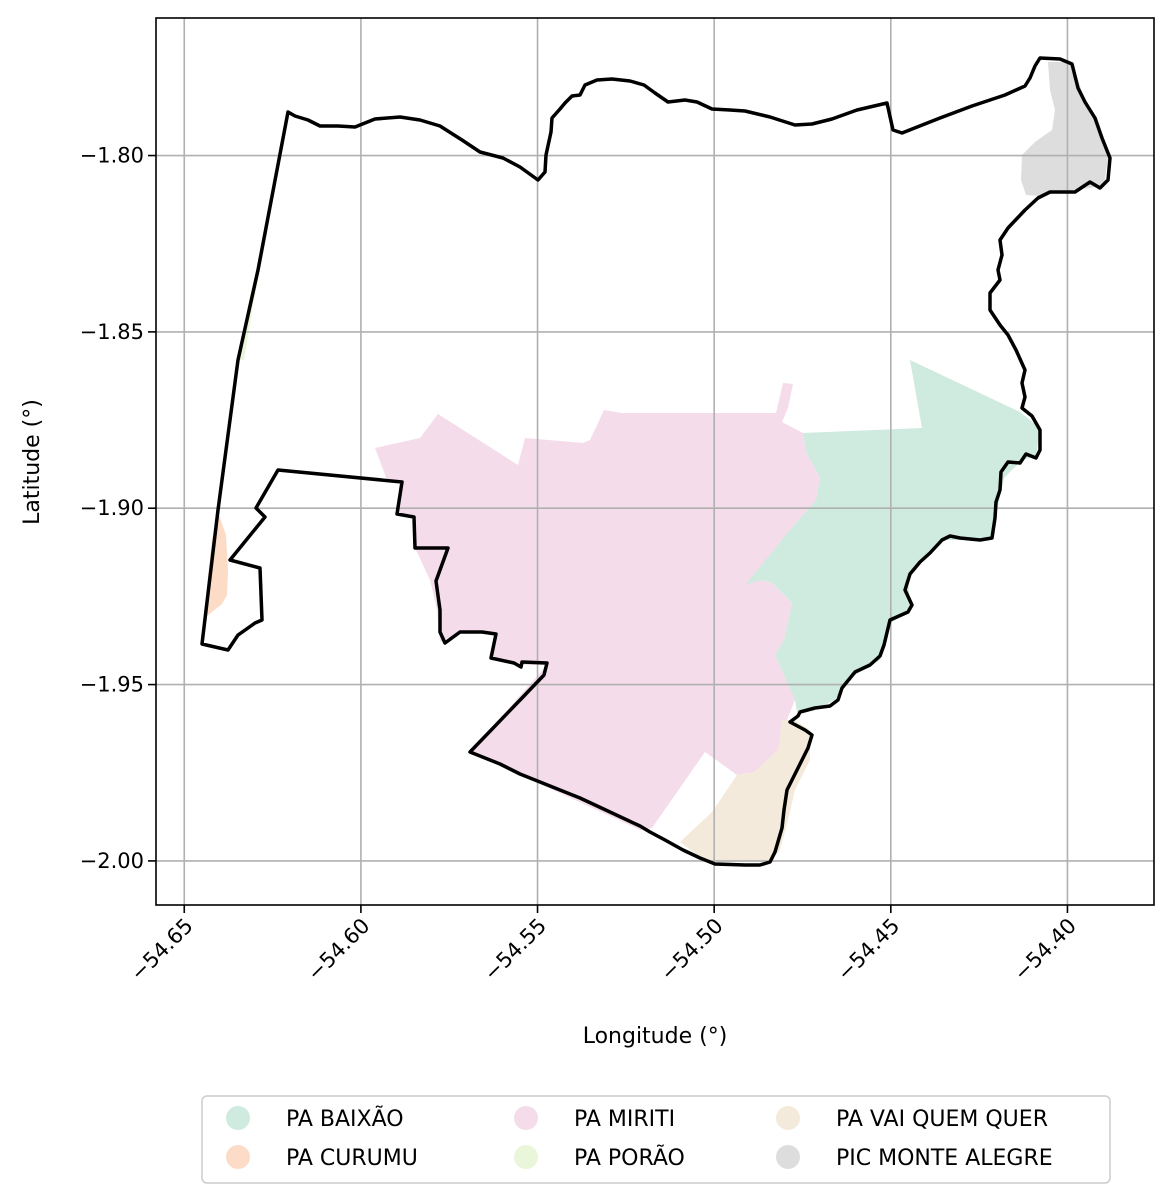  What do you see at coordinates (745, 791) in the screenshot?
I see `area-pa-vai-quem-quer` at bounding box center [745, 791].